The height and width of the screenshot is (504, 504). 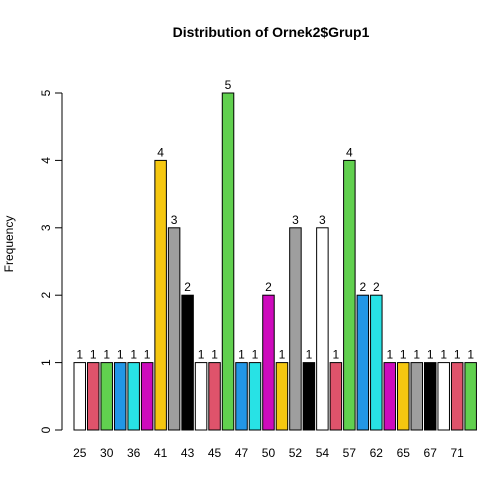 I want to click on y-tick-label: 4, so click(x=46, y=160).